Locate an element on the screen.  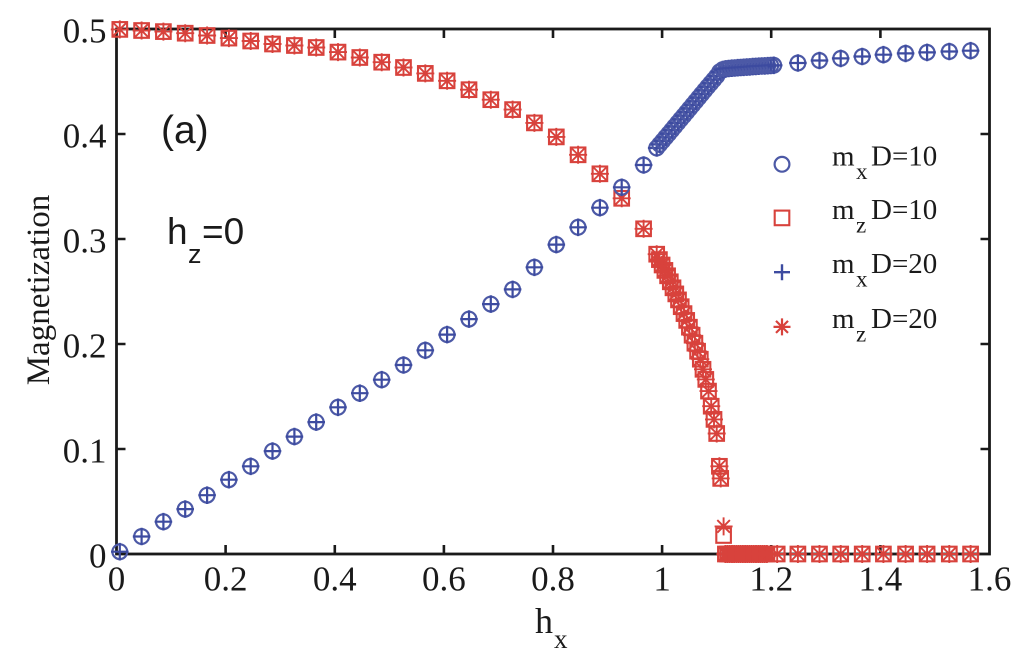
svg-text: 0.5 is located at coordinates (85, 30).